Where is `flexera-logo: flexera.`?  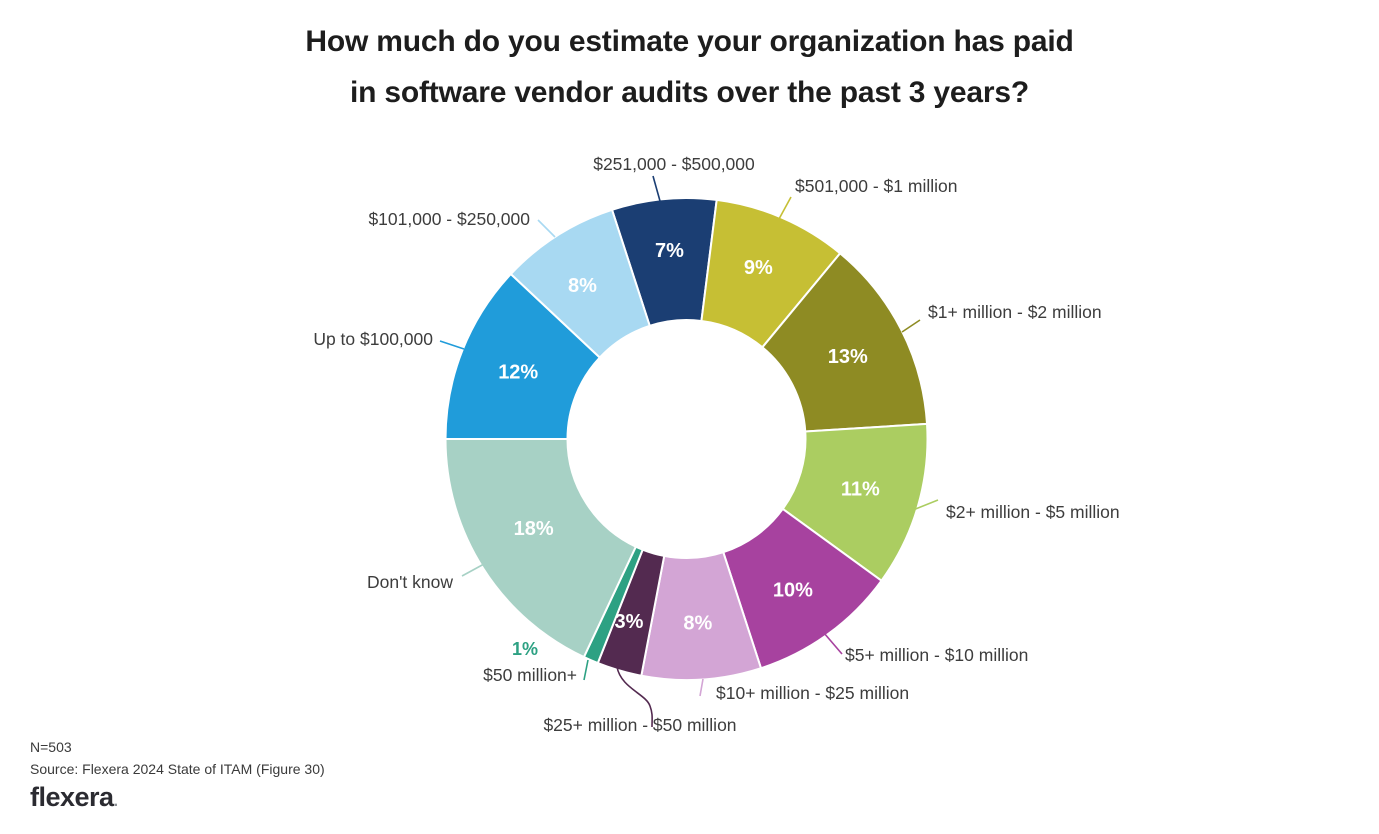 flexera-logo: flexera. is located at coordinates (177, 799).